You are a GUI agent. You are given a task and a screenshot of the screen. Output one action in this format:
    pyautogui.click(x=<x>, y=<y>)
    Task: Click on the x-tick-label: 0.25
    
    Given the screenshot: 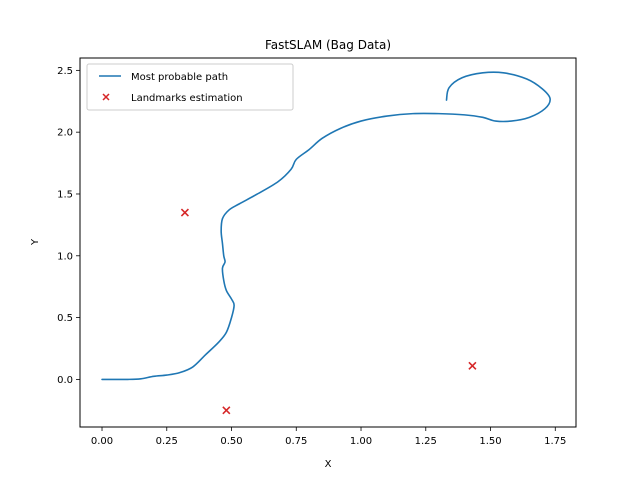 What is the action you would take?
    pyautogui.click(x=167, y=441)
    